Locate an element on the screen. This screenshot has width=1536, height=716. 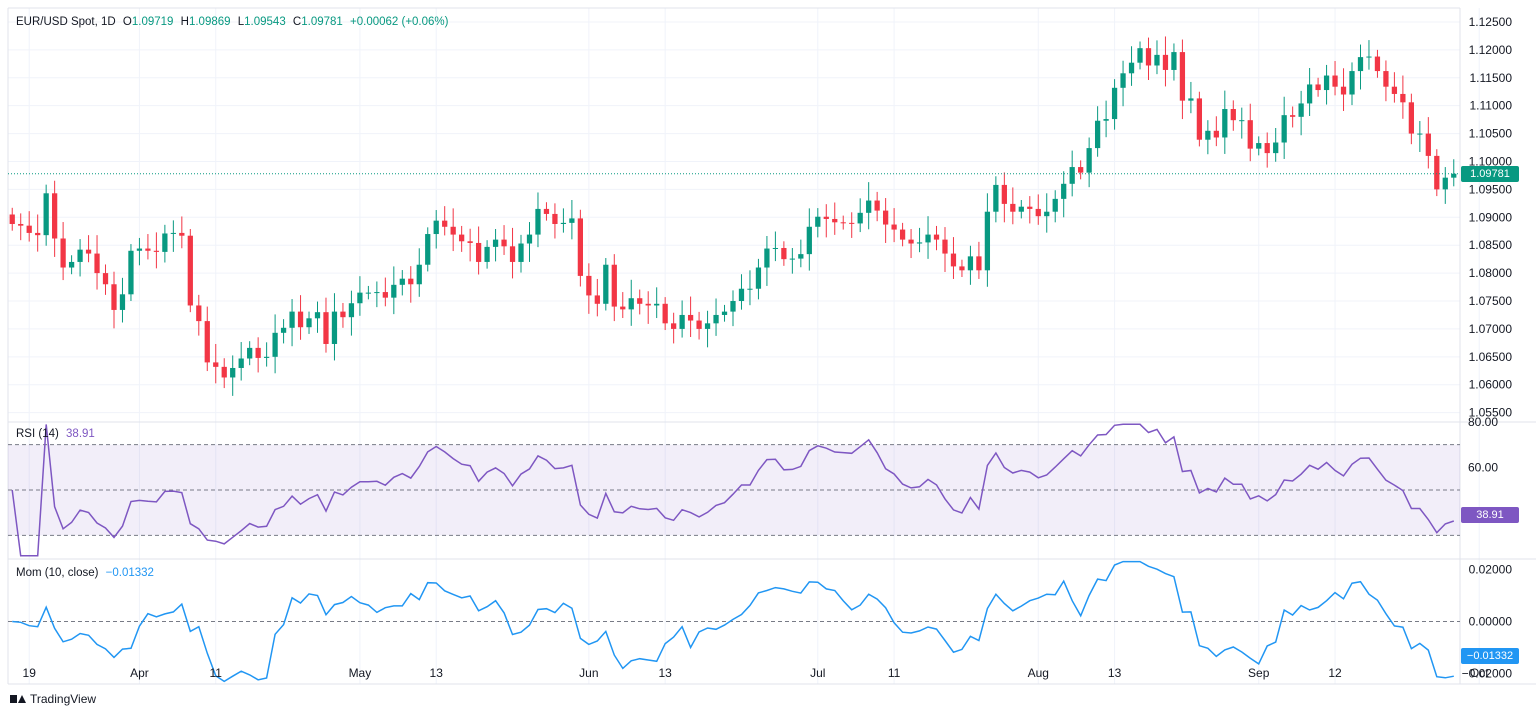
symbol-label: EUR/USD Spot, 1D is located at coordinates (66, 22).